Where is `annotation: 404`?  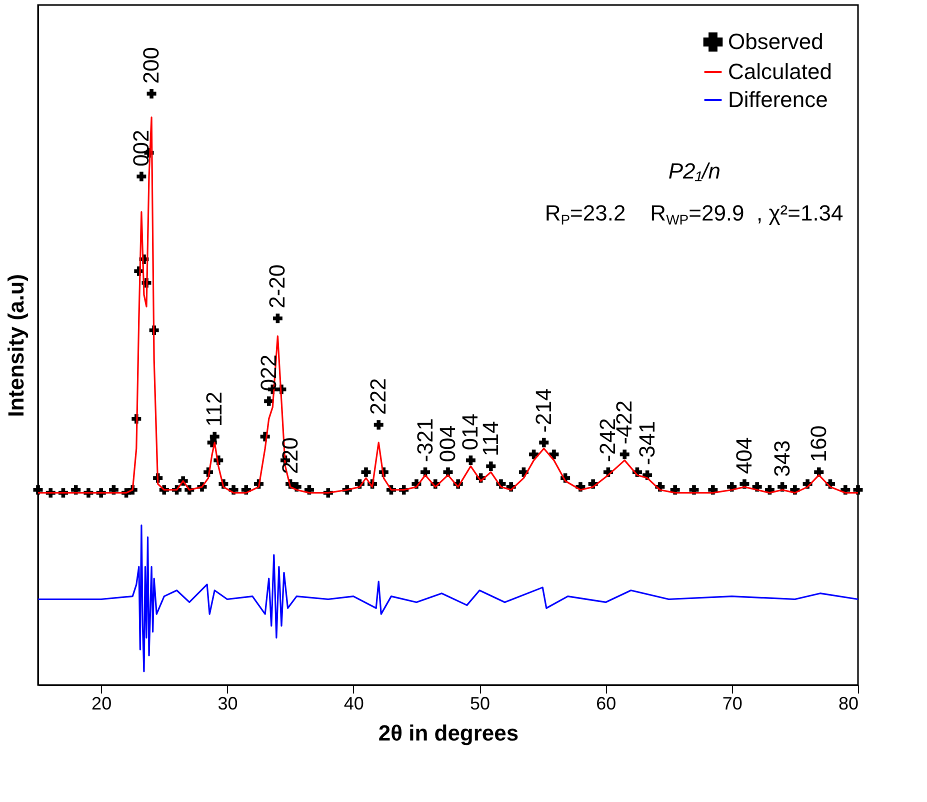
annotation: 404 is located at coordinates (743, 455).